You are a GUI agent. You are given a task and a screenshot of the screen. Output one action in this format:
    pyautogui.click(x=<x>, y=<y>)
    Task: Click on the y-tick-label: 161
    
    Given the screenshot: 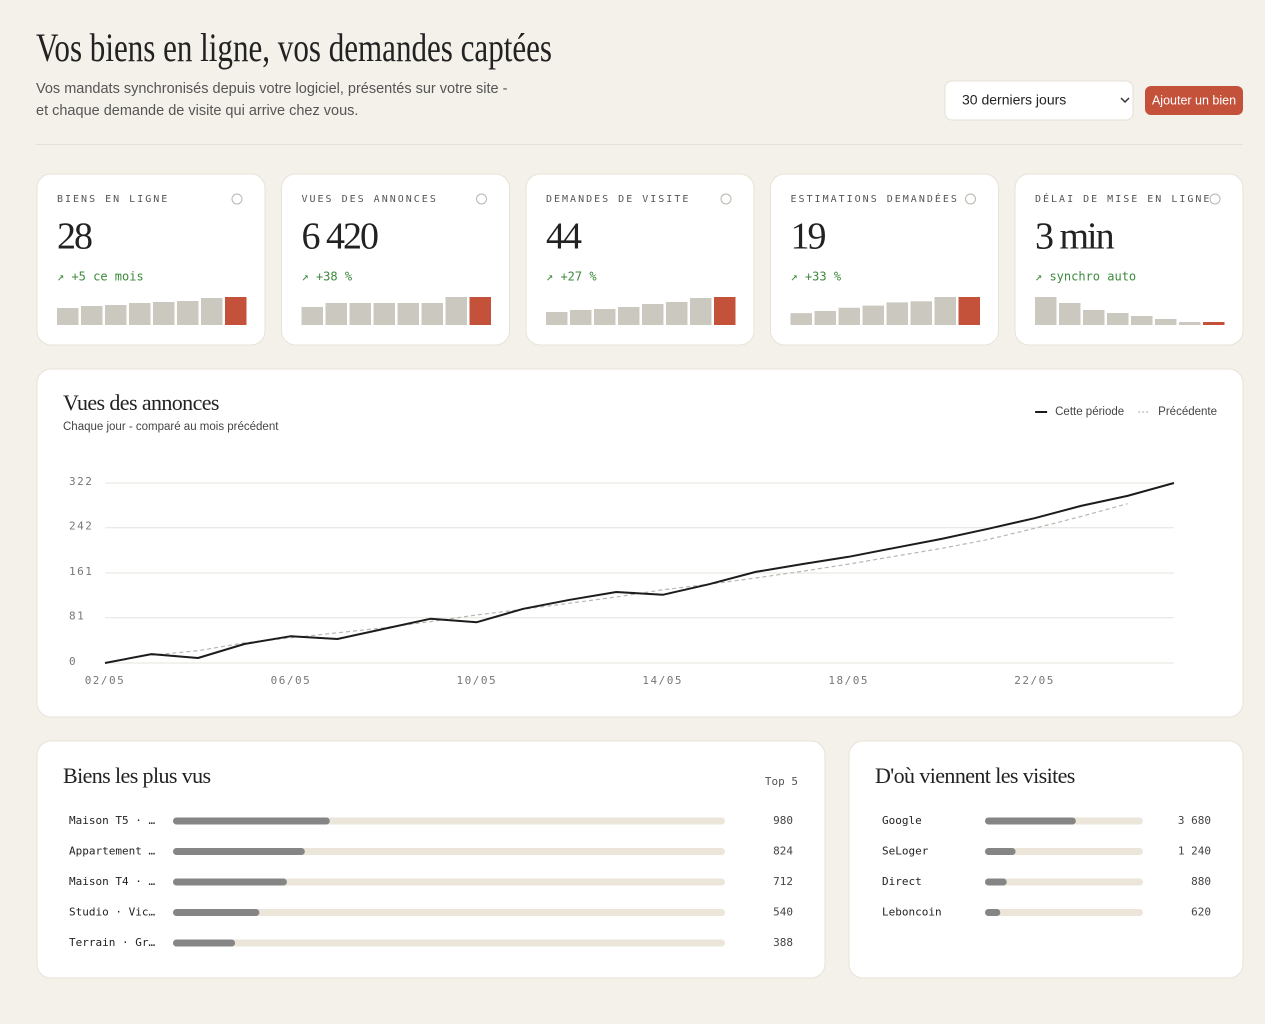 What is the action you would take?
    pyautogui.click(x=81, y=571)
    